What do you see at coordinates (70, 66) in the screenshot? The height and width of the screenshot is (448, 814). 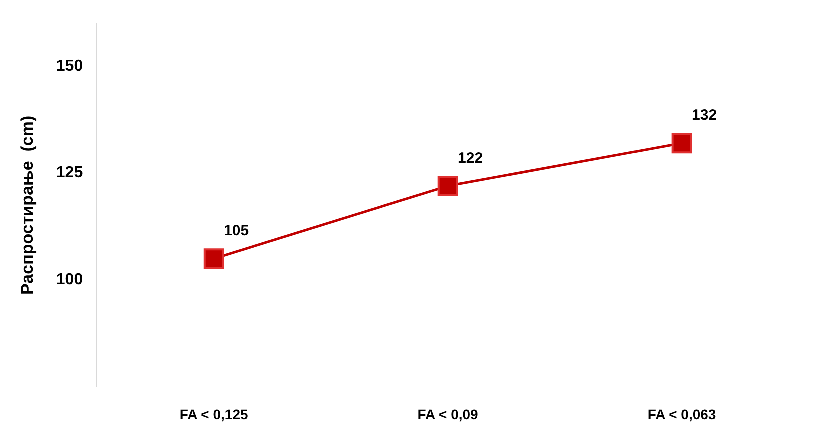 I see `y-tick-label: 150` at bounding box center [70, 66].